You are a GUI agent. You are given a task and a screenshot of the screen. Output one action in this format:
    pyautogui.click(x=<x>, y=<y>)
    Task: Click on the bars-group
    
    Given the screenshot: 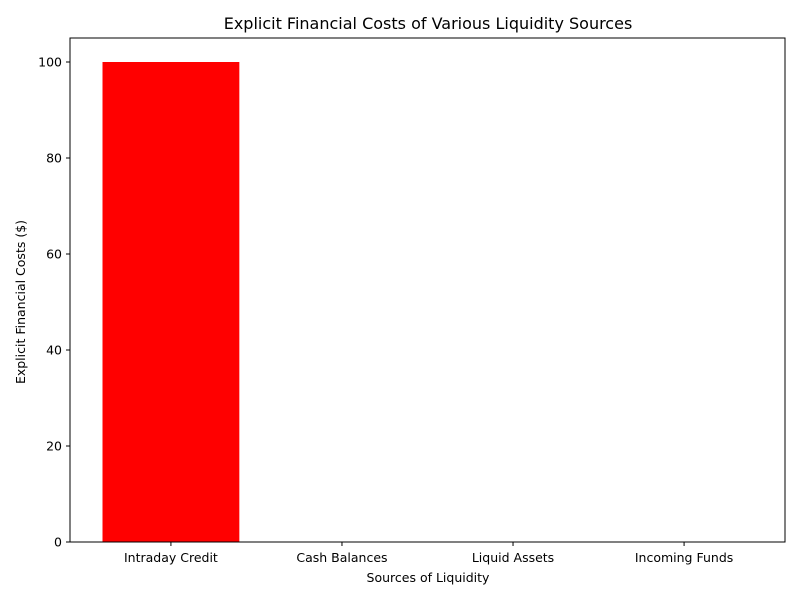 What is the action you would take?
    pyautogui.click(x=171, y=302)
    